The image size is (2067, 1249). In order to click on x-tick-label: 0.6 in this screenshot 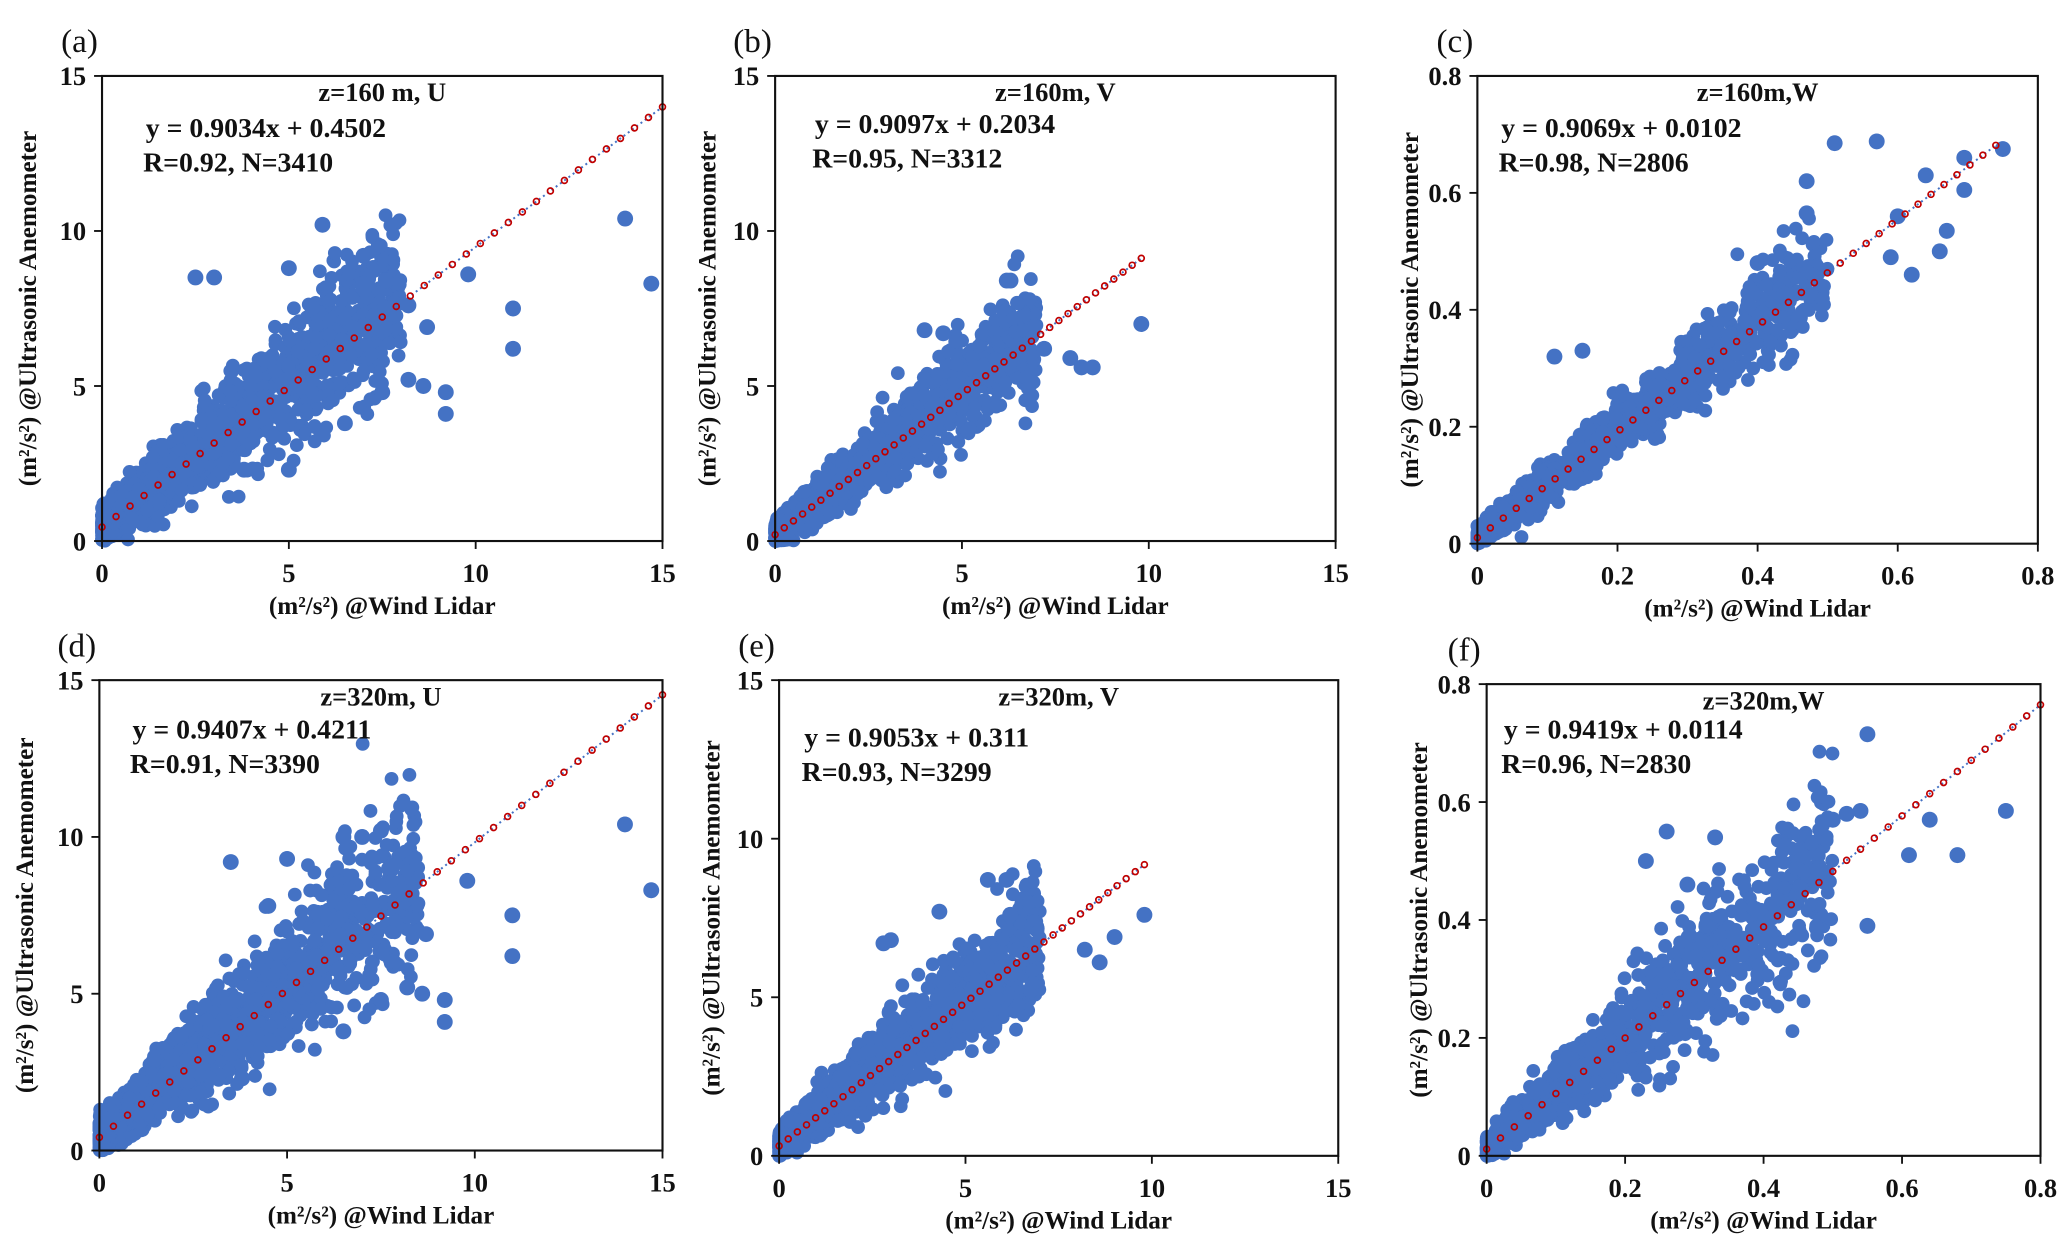, I will do `click(1897, 576)`.